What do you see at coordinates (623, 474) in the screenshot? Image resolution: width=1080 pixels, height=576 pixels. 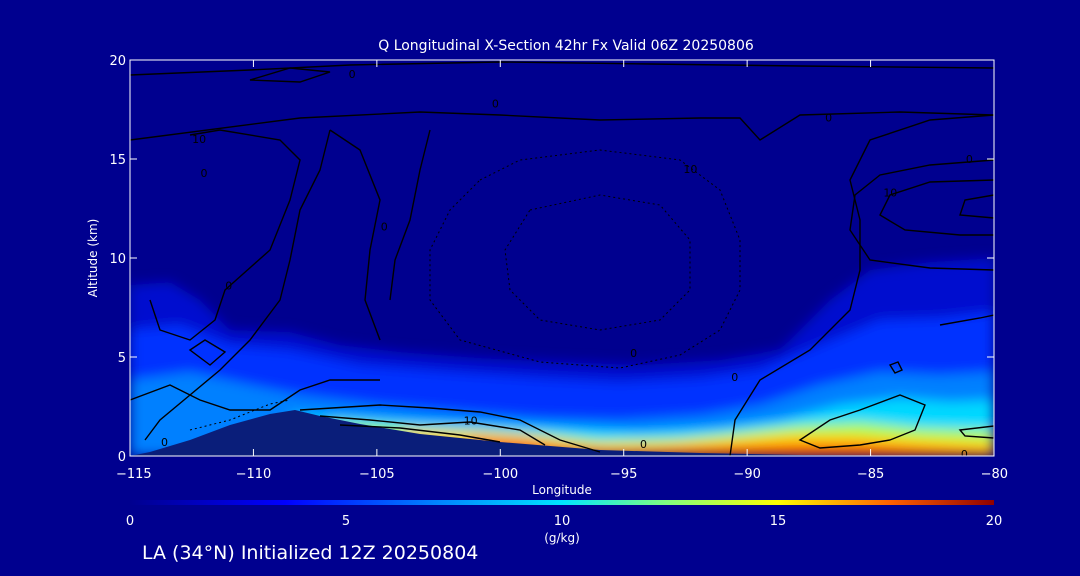 I see `x-tick-label: −95` at bounding box center [623, 474].